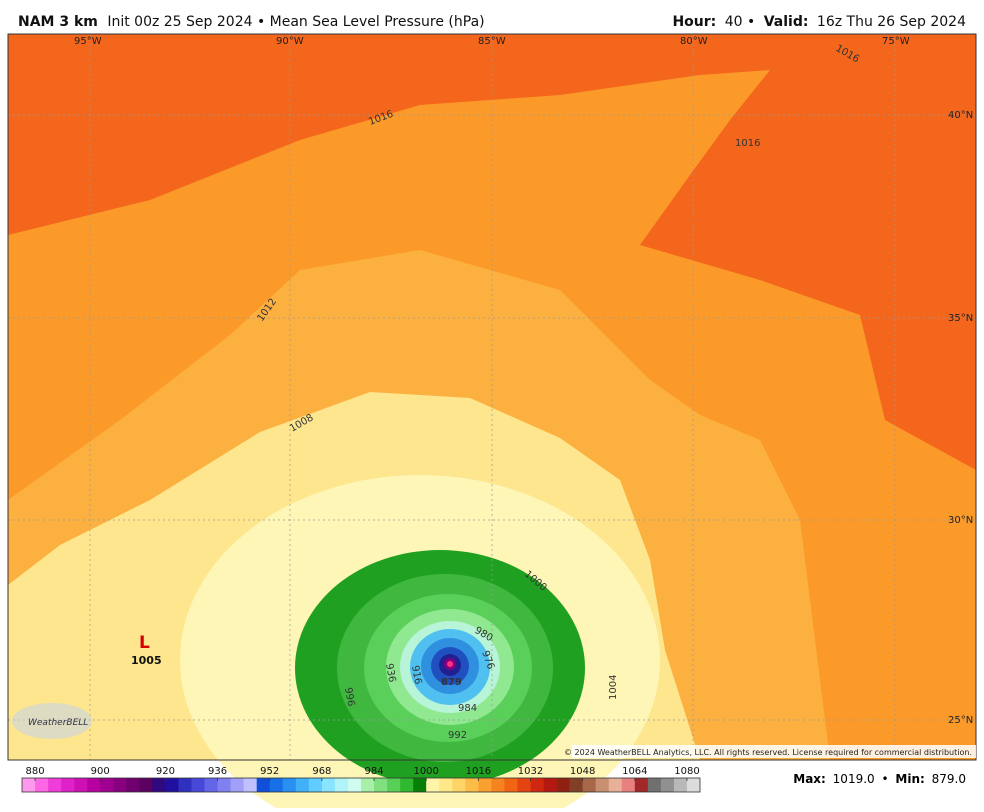 Image resolution: width=984 pixels, height=812 pixels. I want to click on contour-label: 984, so click(467, 708).